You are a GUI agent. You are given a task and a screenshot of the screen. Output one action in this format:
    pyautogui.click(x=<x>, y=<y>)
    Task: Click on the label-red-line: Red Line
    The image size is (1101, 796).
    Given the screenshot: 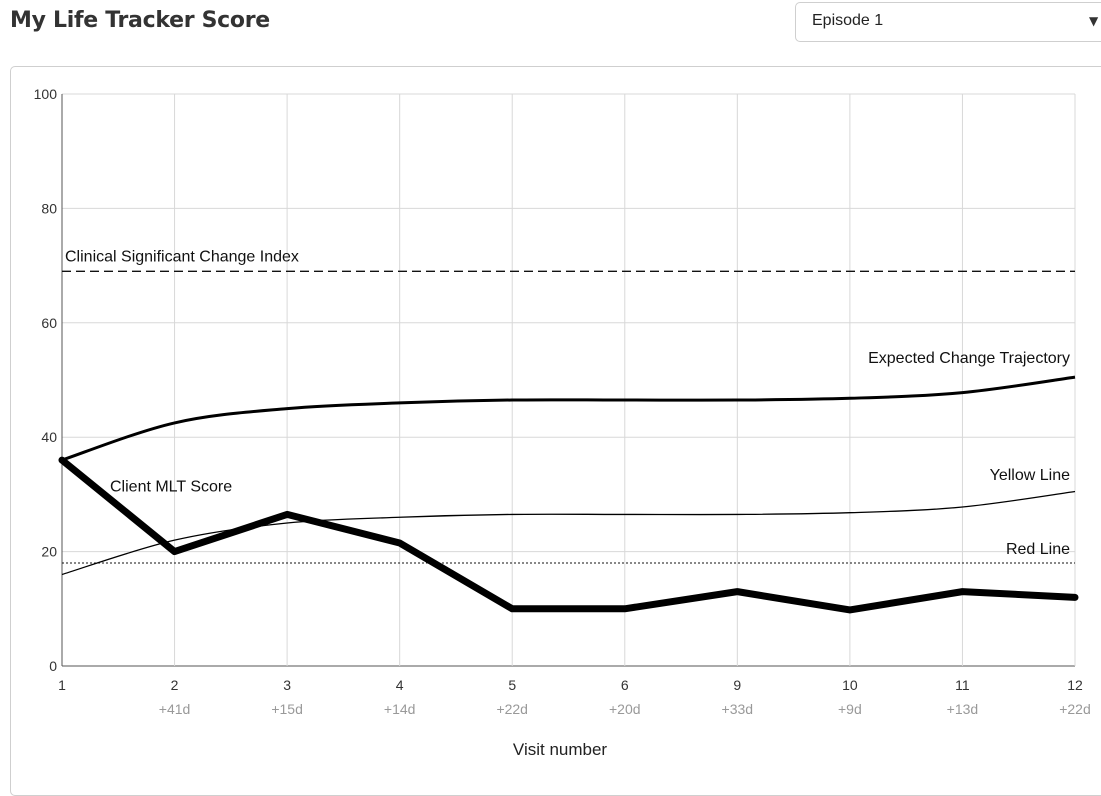 What is the action you would take?
    pyautogui.click(x=1038, y=549)
    